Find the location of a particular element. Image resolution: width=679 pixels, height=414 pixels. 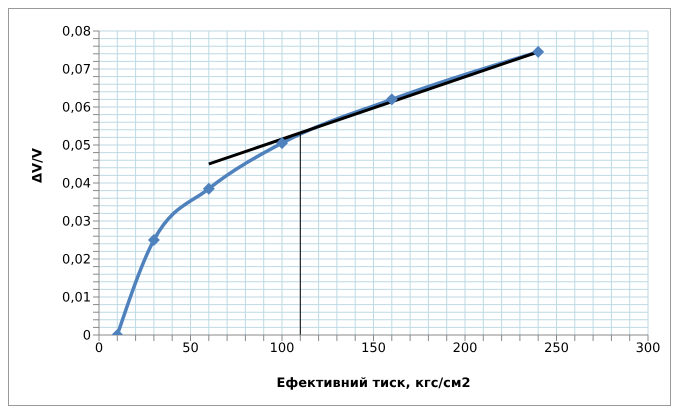

x-axis-title: Ефективний тиск, кгс/см2 is located at coordinates (373, 383).